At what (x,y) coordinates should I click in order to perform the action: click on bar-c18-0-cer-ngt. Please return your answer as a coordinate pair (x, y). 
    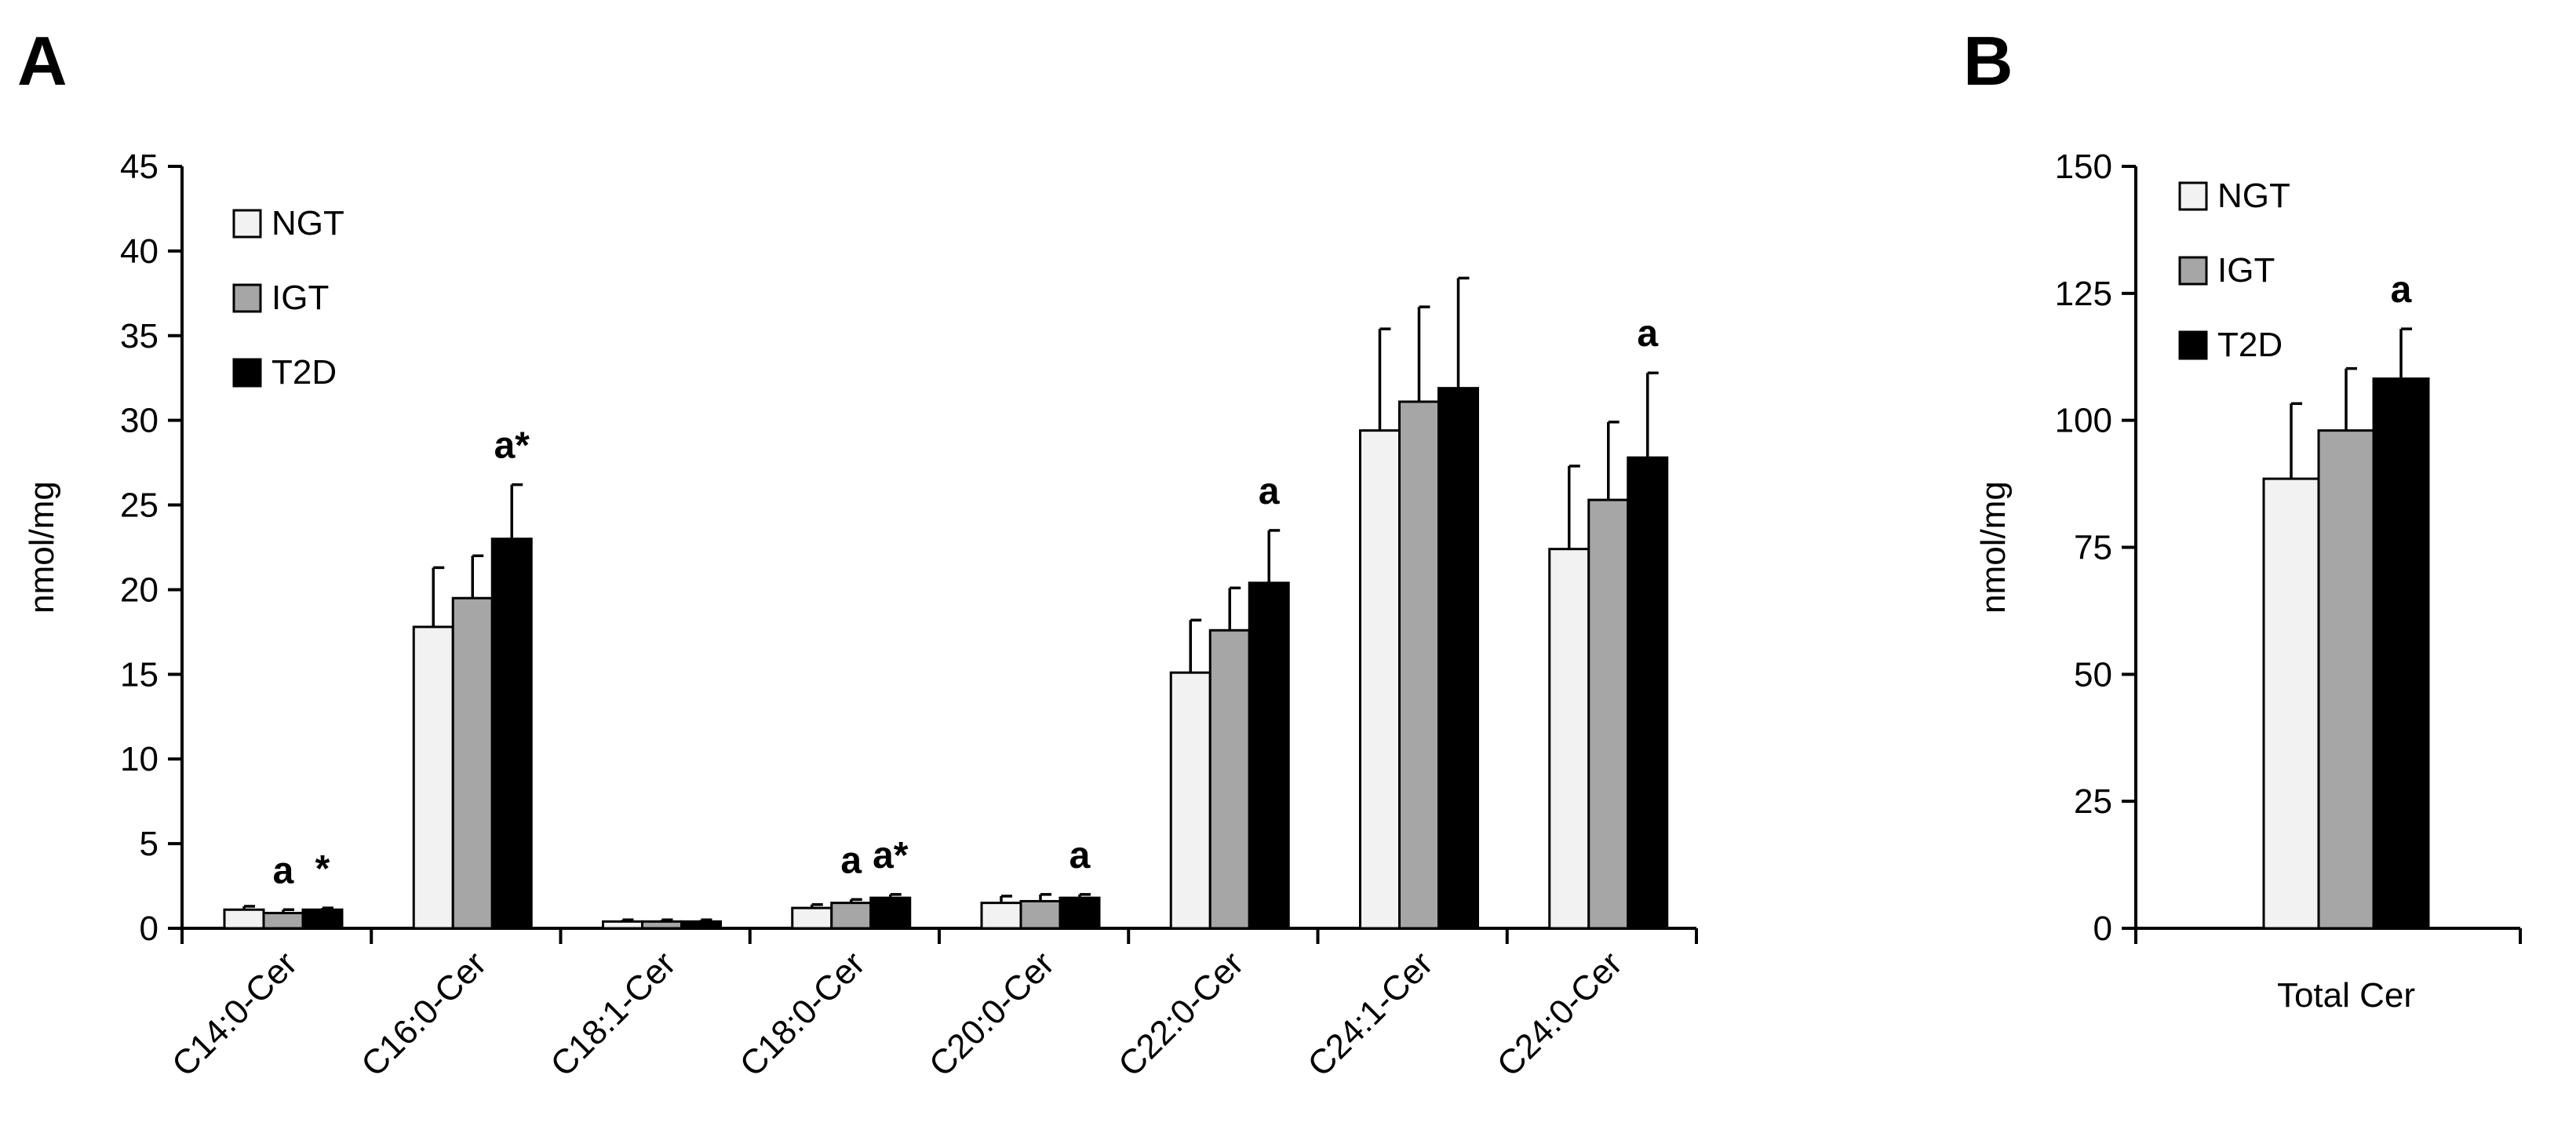
    Looking at the image, I should click on (812, 918).